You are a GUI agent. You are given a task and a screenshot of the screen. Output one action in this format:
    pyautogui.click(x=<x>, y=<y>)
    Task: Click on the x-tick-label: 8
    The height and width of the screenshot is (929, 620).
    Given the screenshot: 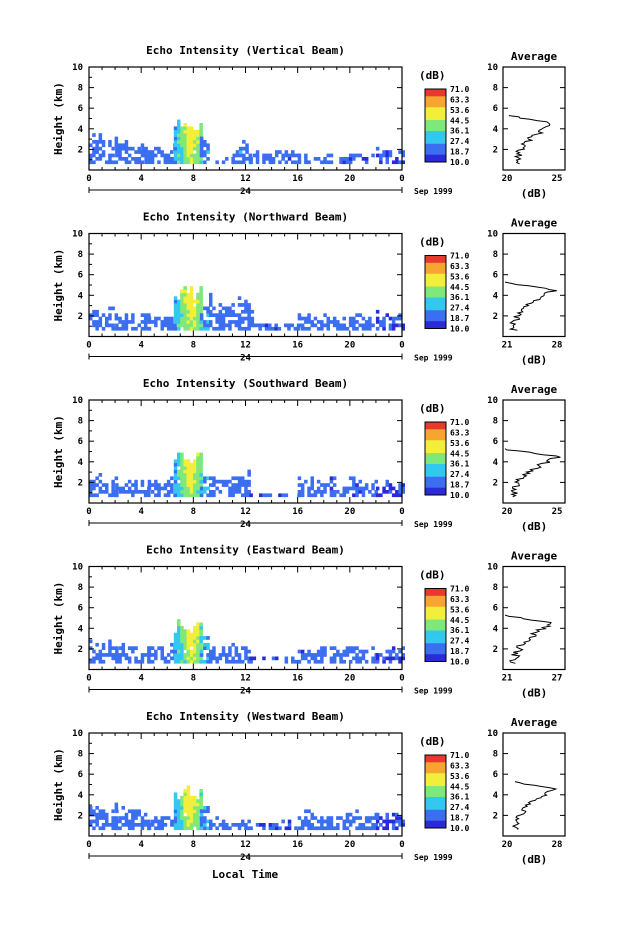 What is the action you would take?
    pyautogui.click(x=193, y=179)
    